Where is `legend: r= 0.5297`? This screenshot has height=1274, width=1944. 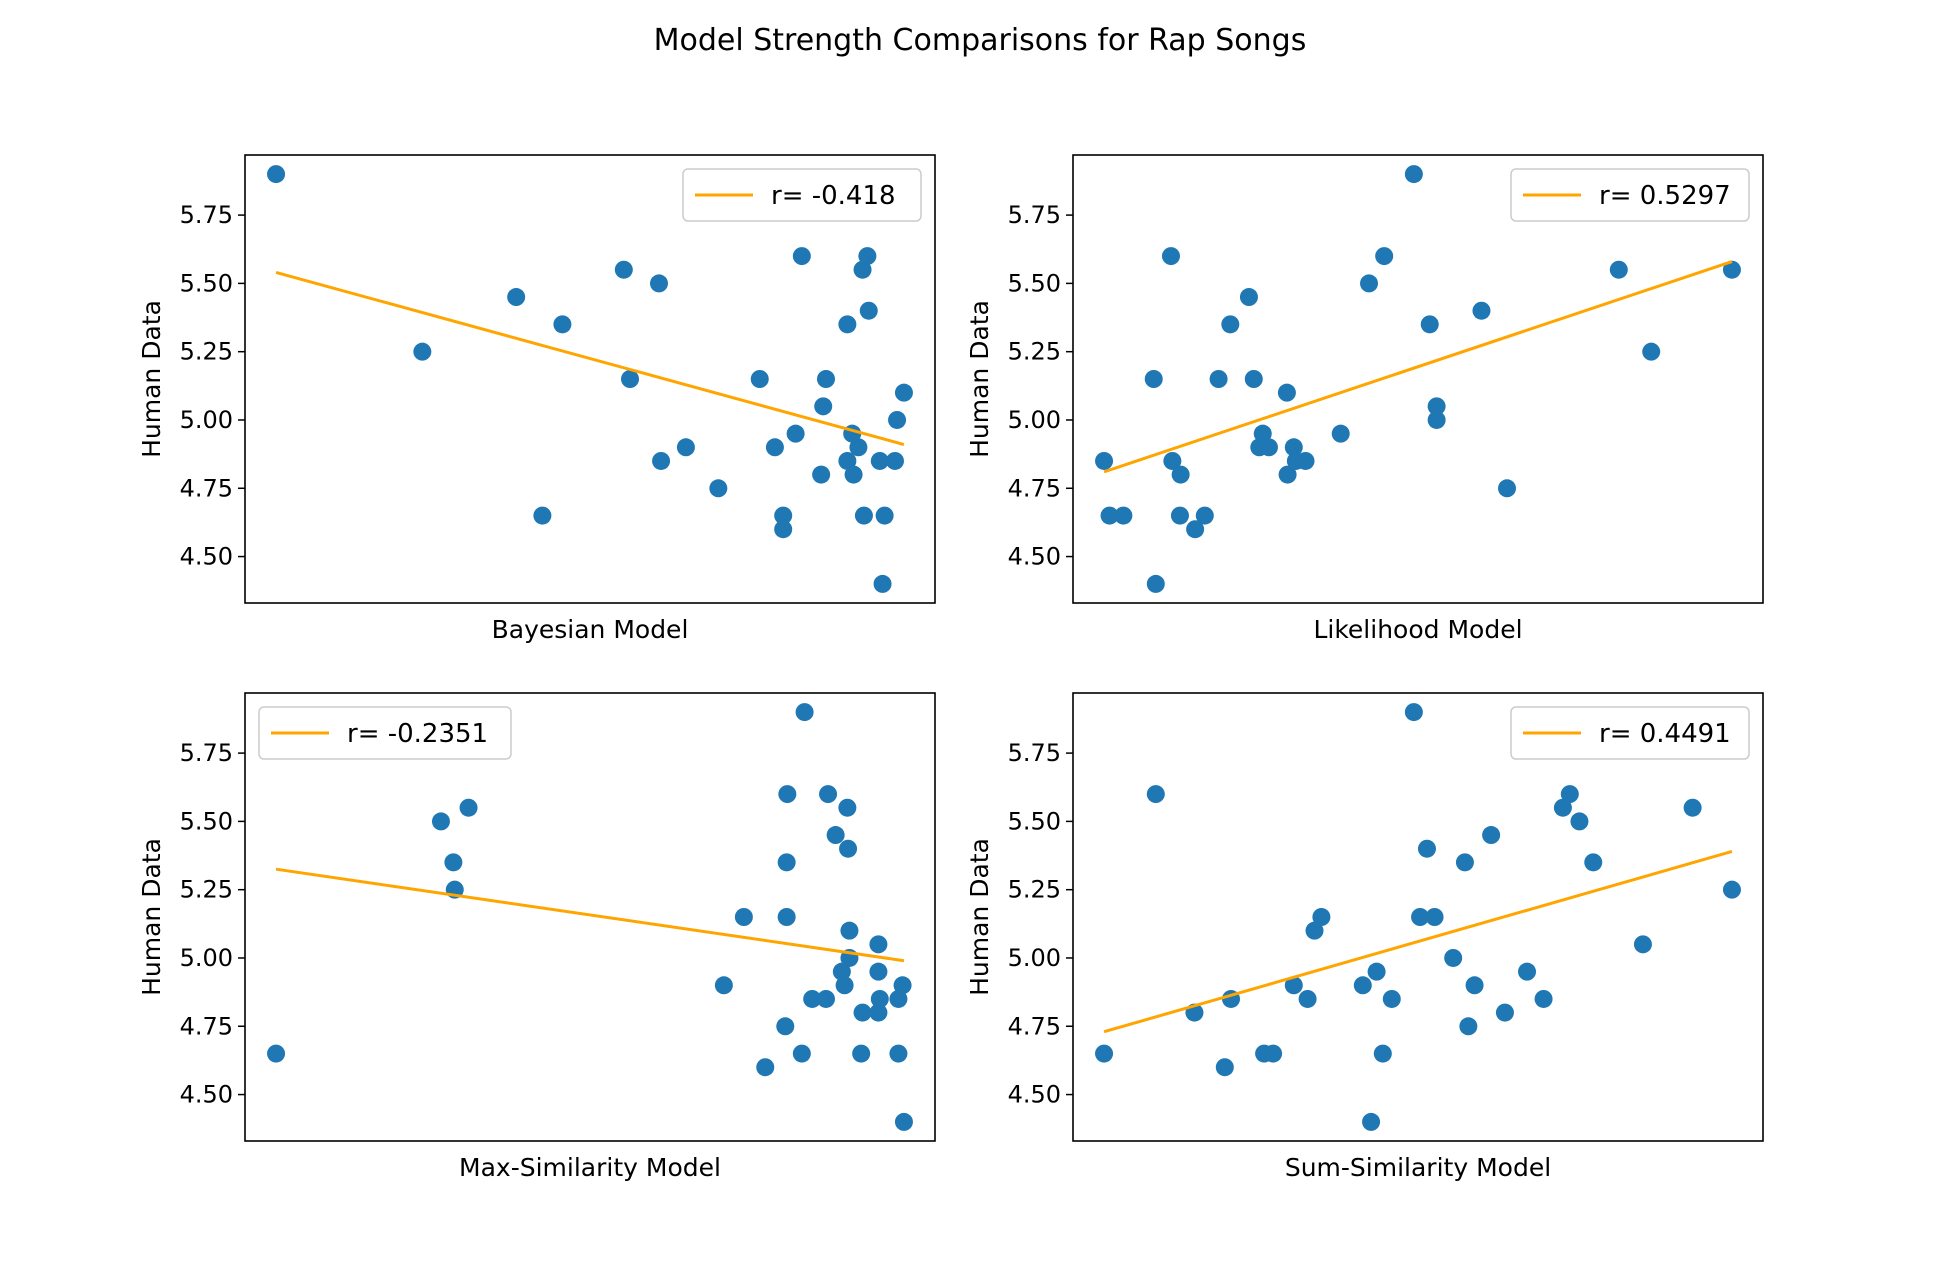
legend: r= 0.5297 is located at coordinates (1630, 195).